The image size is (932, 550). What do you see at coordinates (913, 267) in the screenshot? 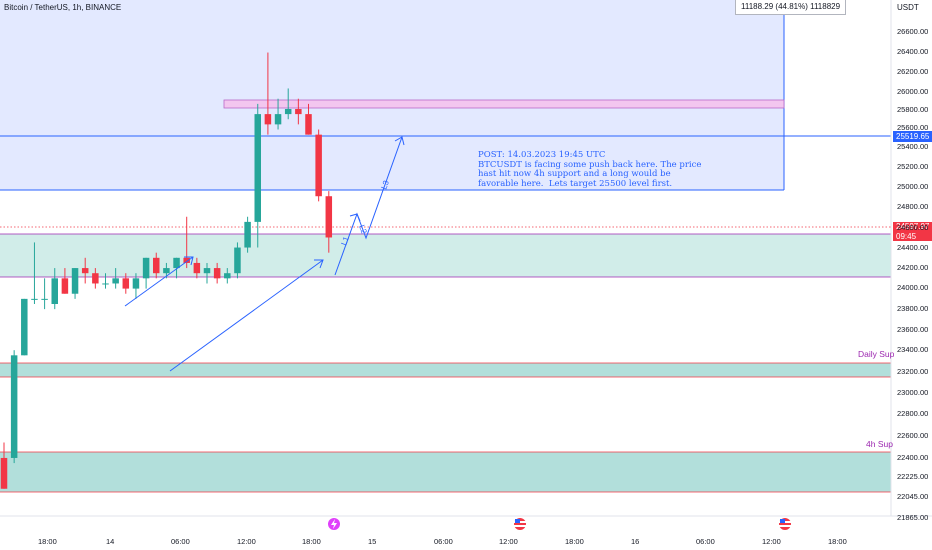
I see `price-tick: 24200.00` at bounding box center [913, 267].